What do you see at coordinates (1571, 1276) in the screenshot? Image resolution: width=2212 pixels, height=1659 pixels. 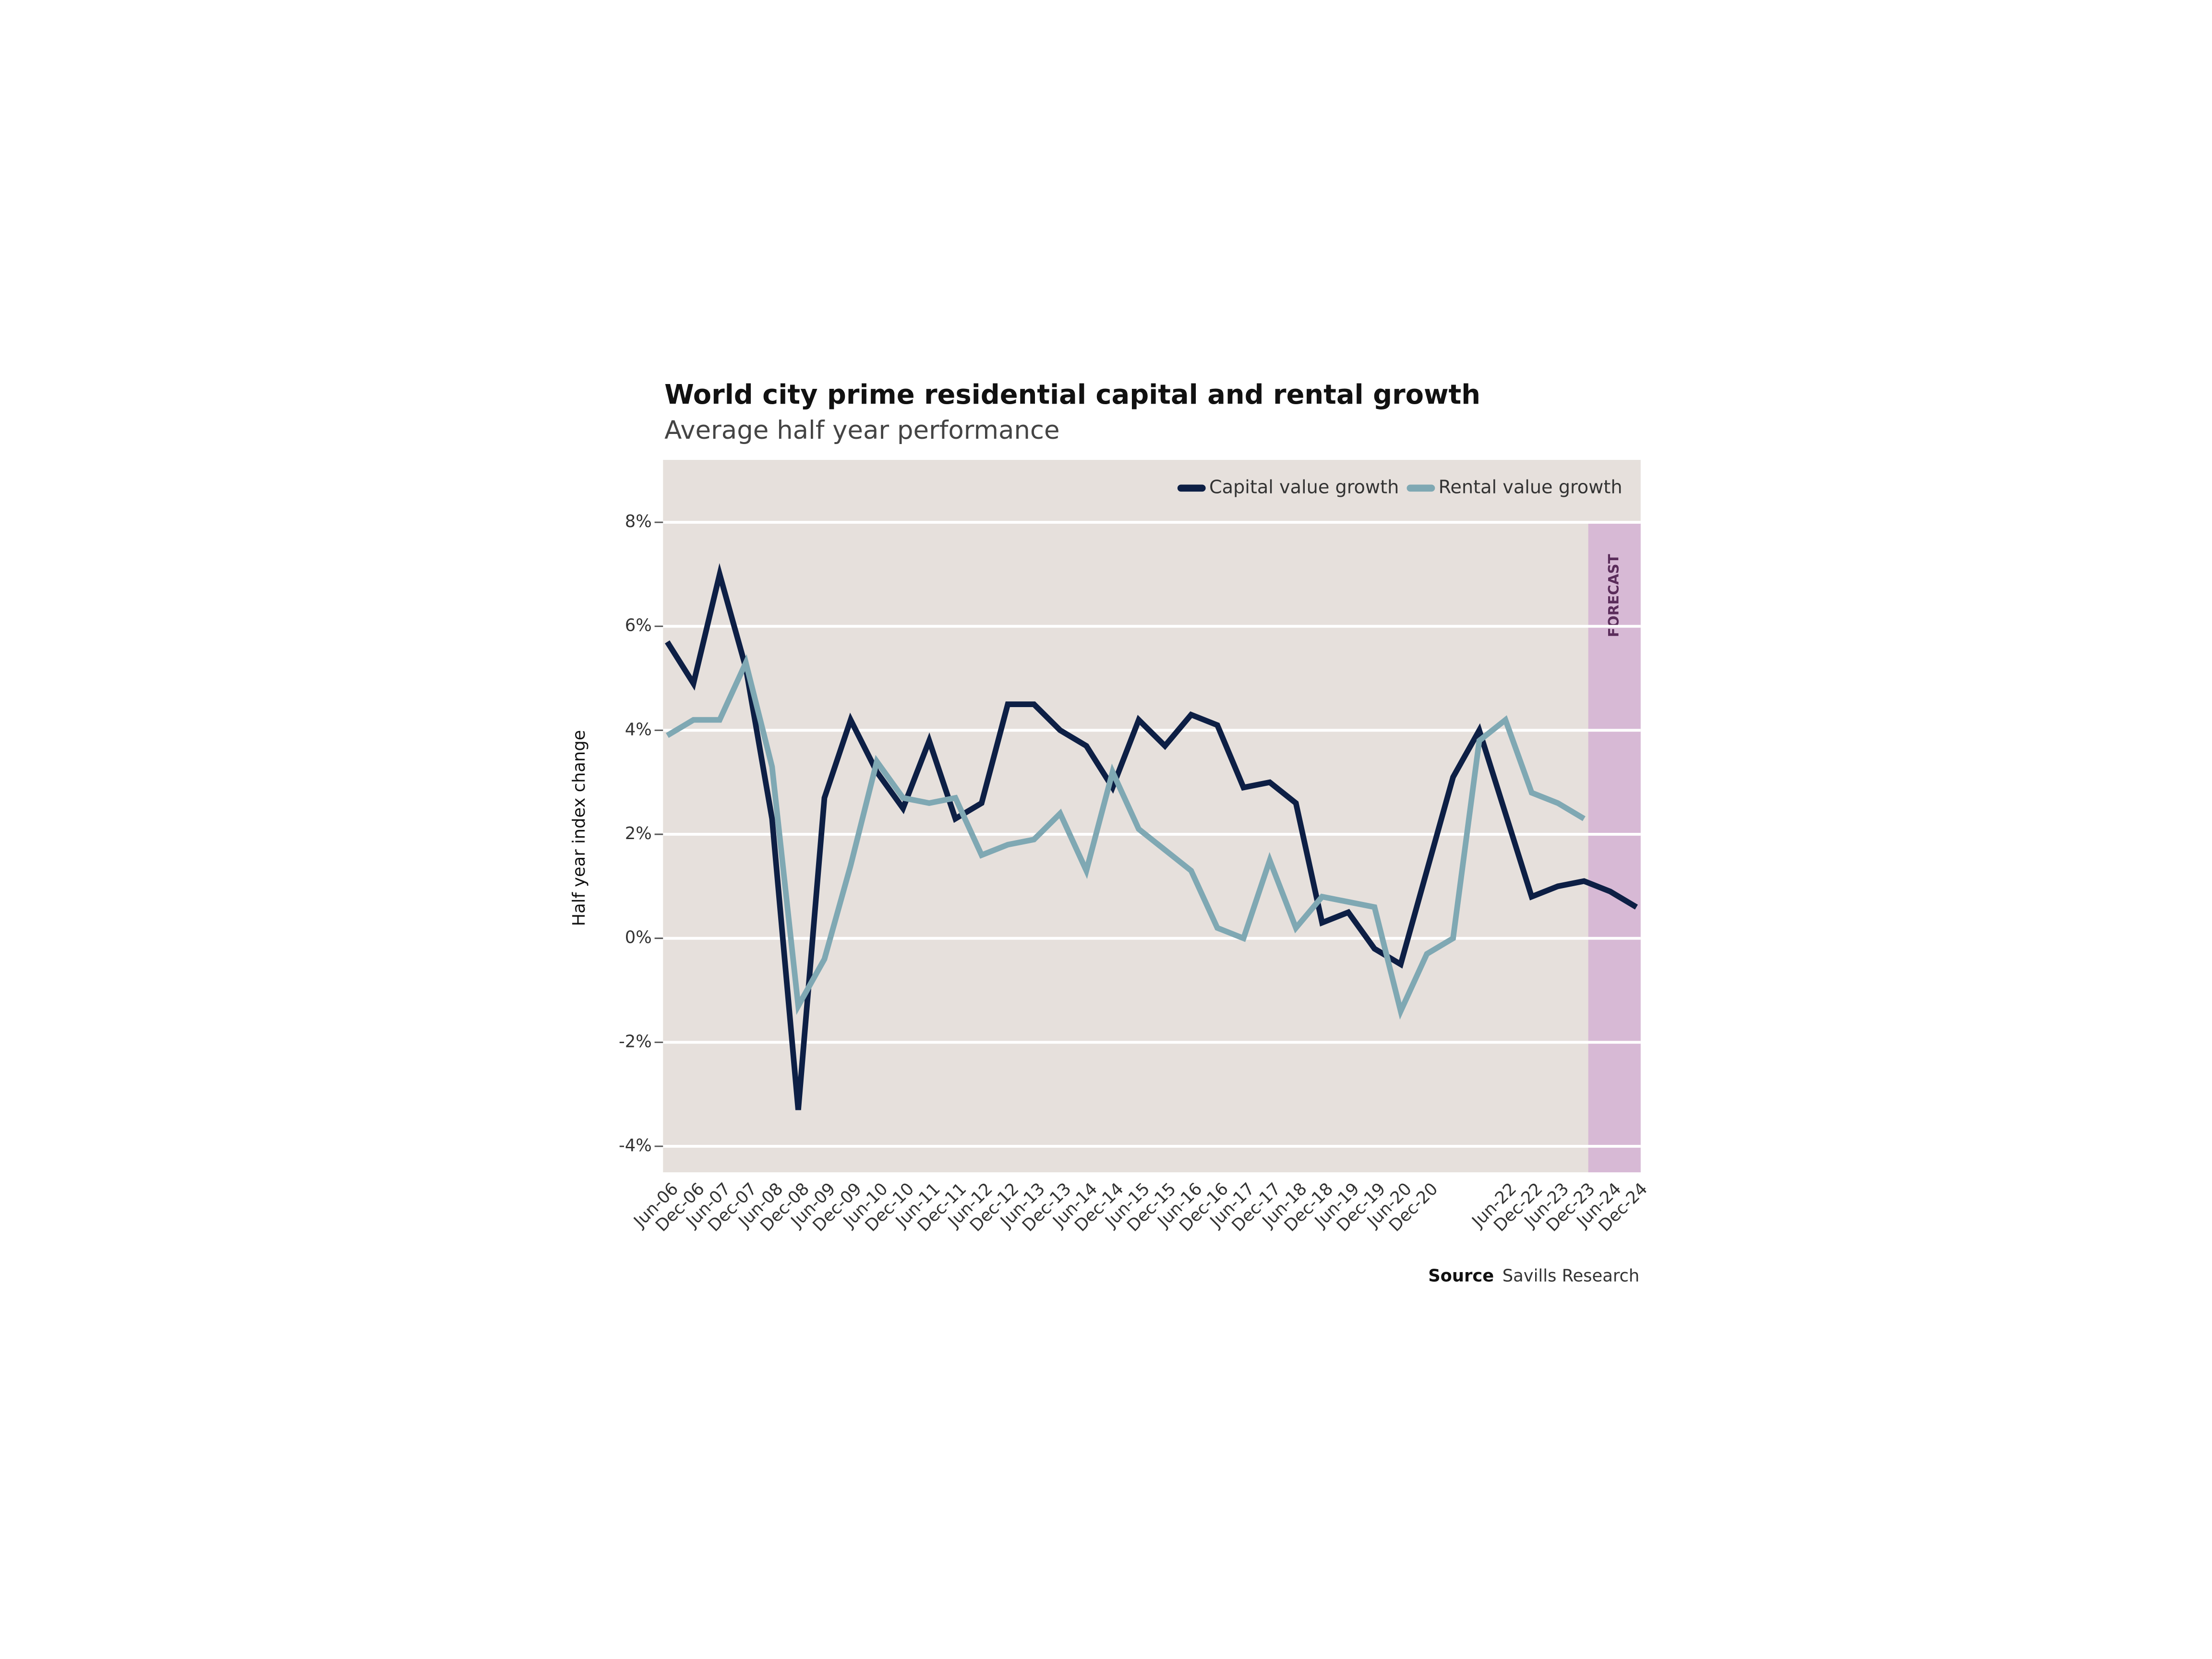 I see `source: Savills Research` at bounding box center [1571, 1276].